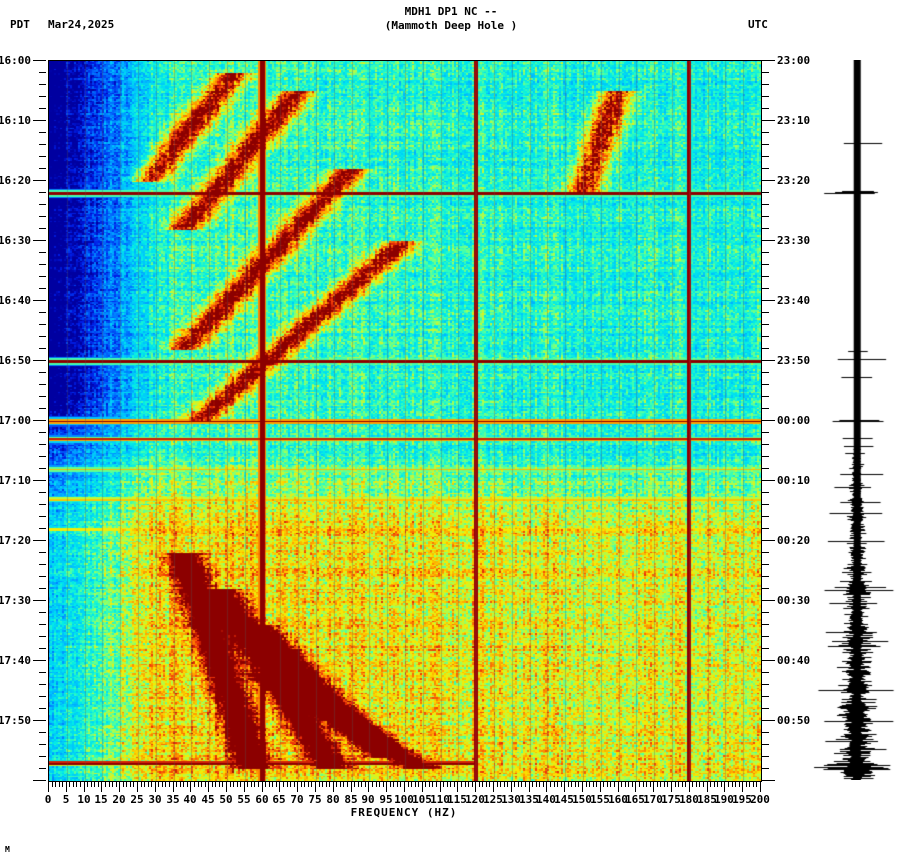 This screenshot has width=902, height=864. What do you see at coordinates (742, 799) in the screenshot?
I see `freq-axis-label: 195` at bounding box center [742, 799].